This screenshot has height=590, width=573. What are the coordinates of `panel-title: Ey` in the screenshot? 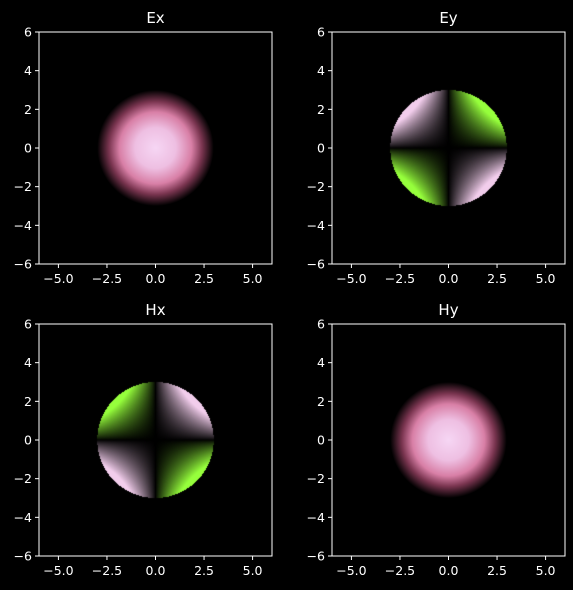 It's located at (448, 18).